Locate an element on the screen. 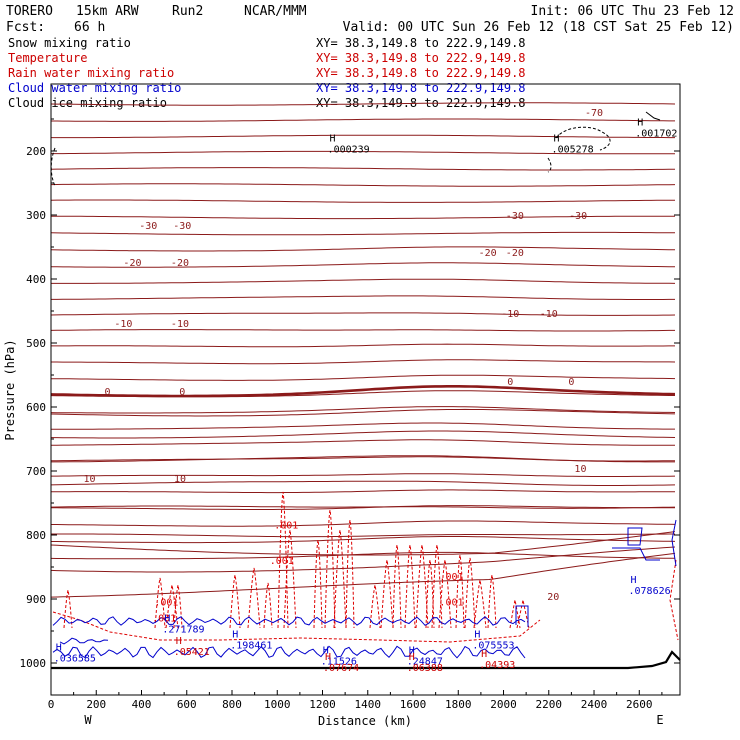  field-name-rain: Rain water mixing ratio is located at coordinates (91, 73).